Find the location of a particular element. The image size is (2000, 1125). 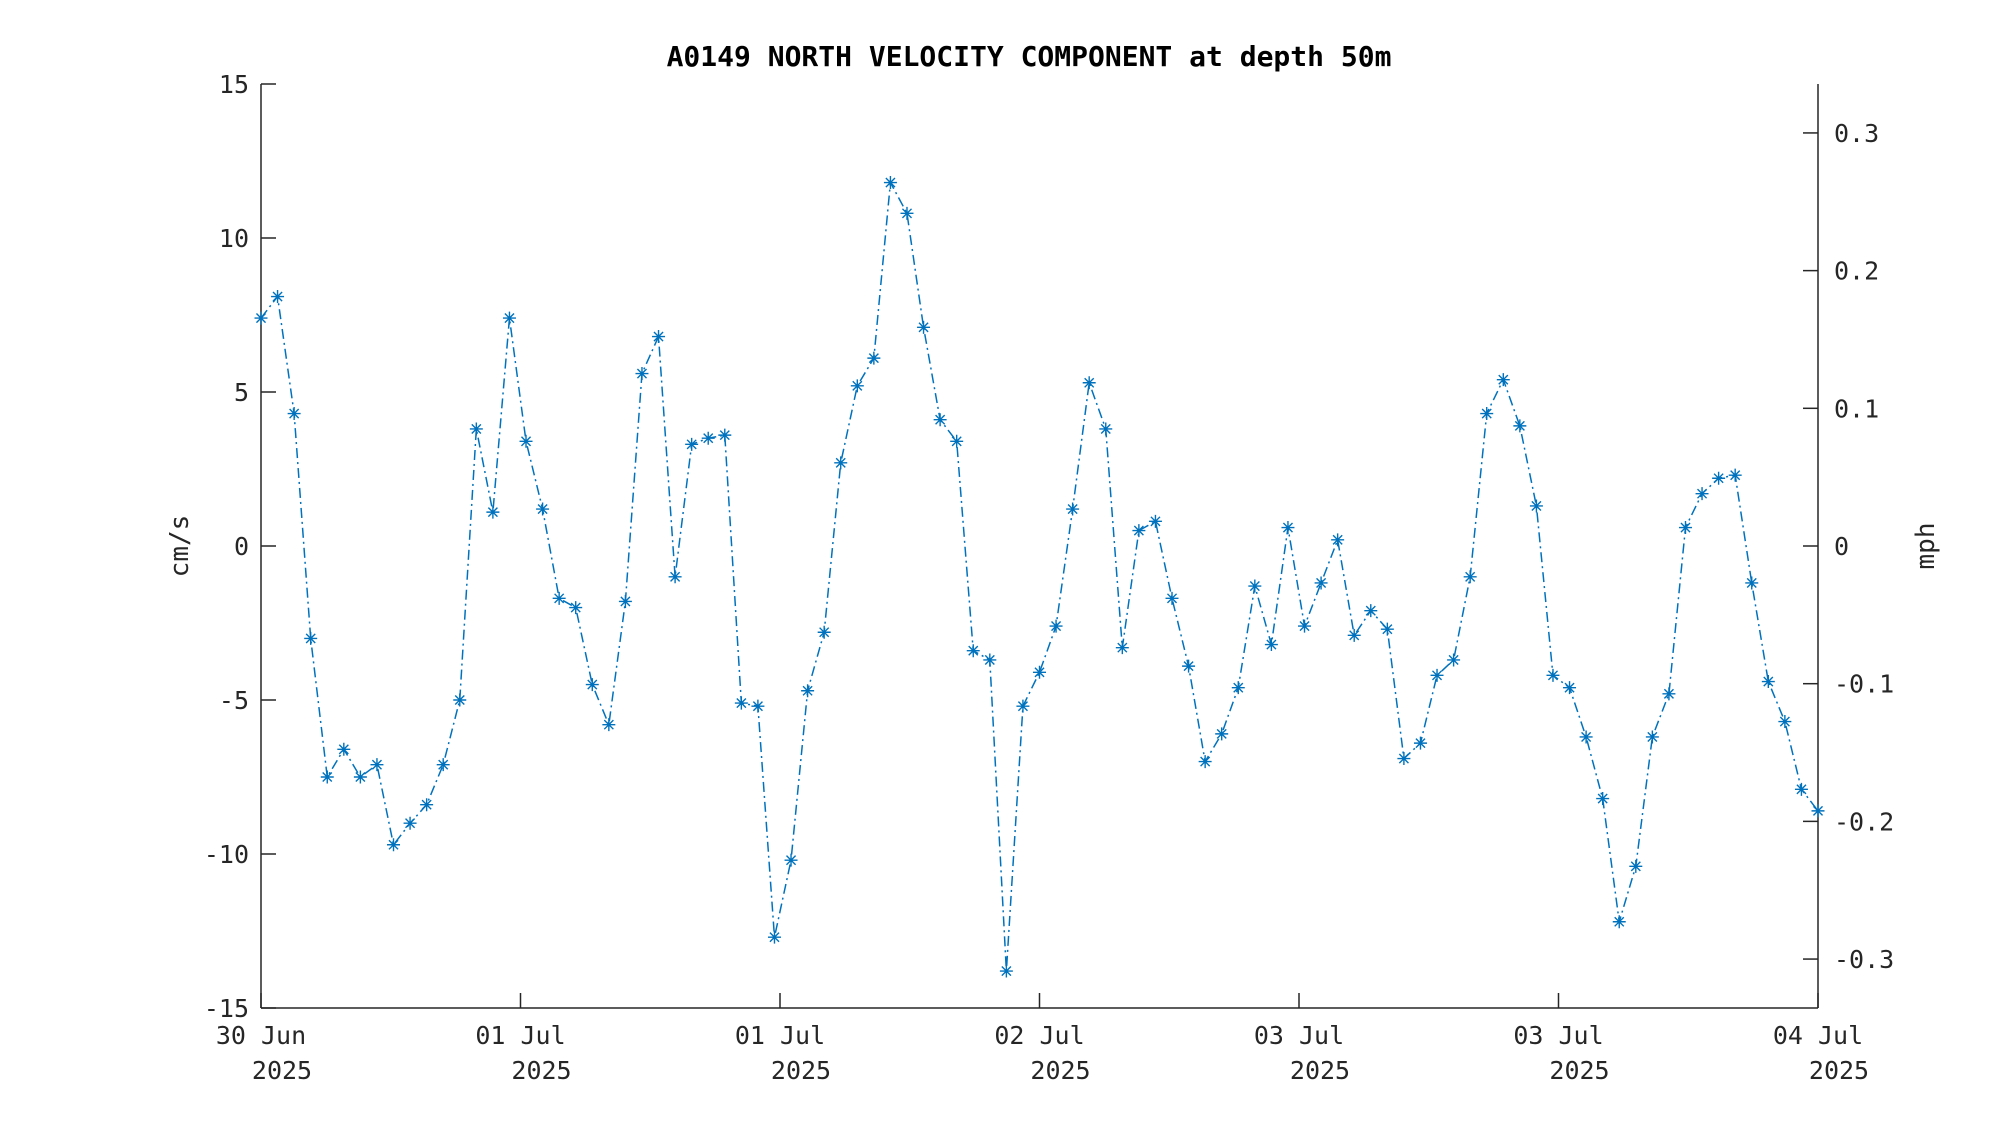

right-y-ticks: -0.3 -0.2 -0.1 0 0.1 0.2 0.3 is located at coordinates (1848, 546).